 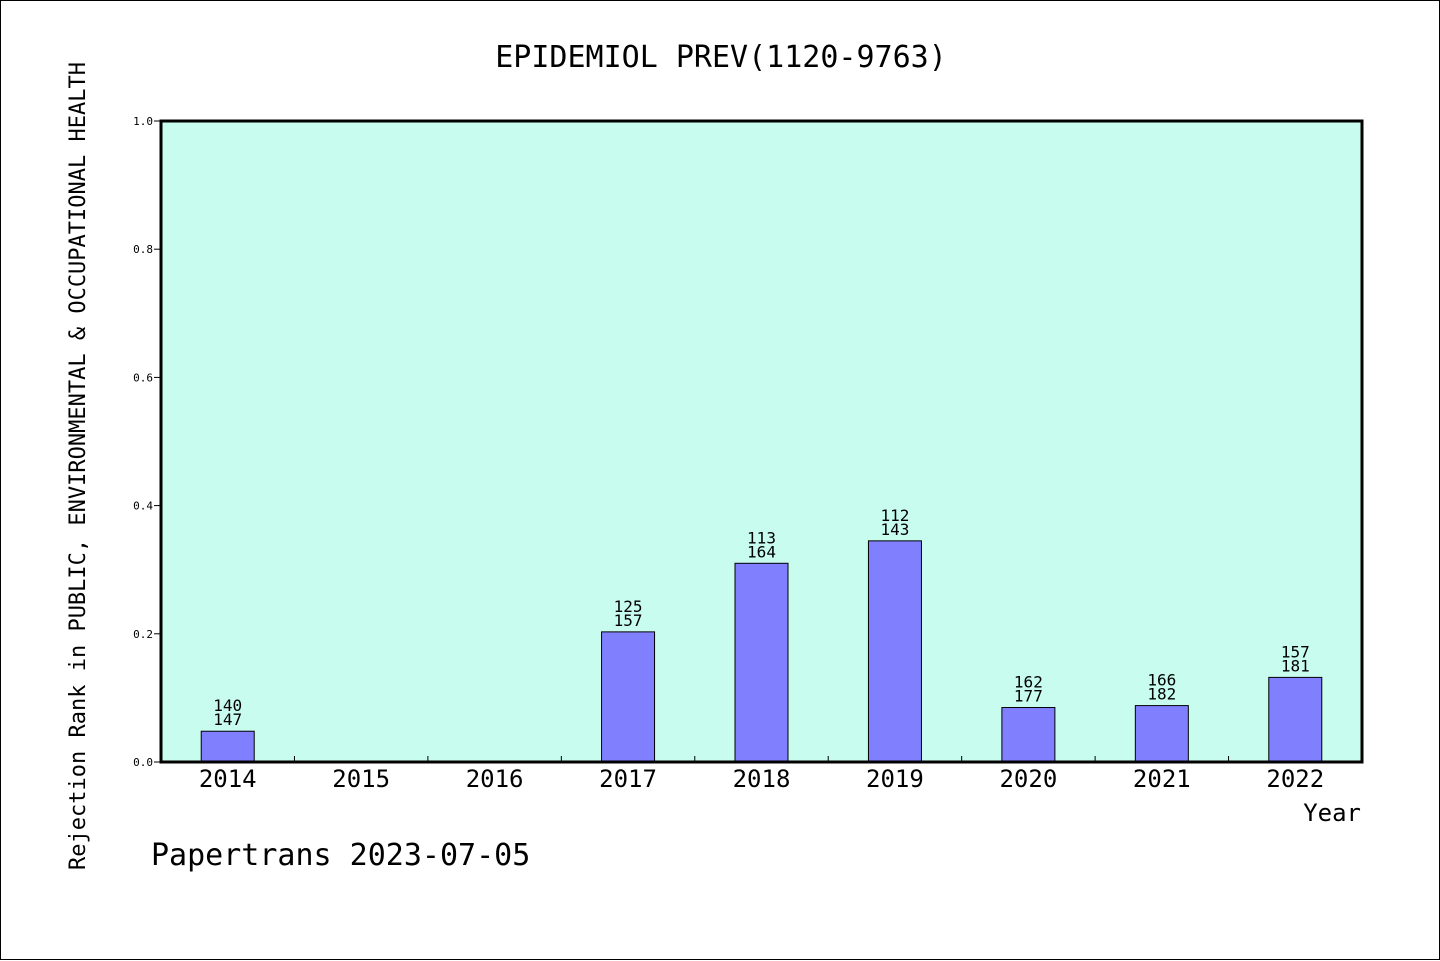 What do you see at coordinates (143, 249) in the screenshot?
I see `y-tick-label: 0.8` at bounding box center [143, 249].